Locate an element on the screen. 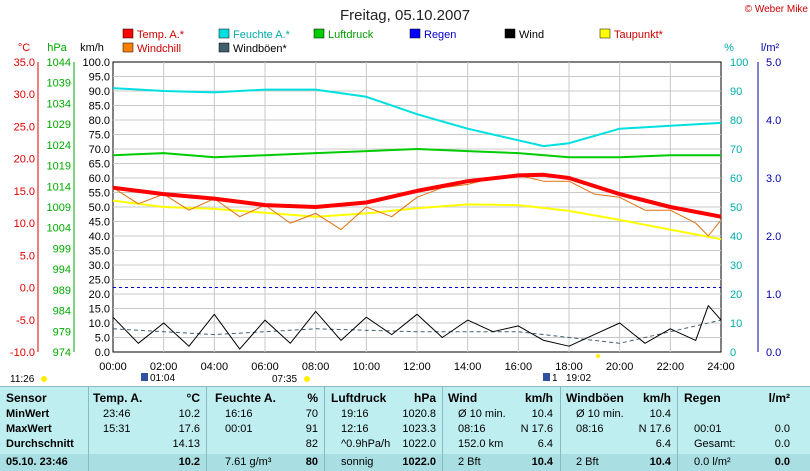 The height and width of the screenshot is (471, 810). celsius-tick-label: -5.0 is located at coordinates (25, 321).